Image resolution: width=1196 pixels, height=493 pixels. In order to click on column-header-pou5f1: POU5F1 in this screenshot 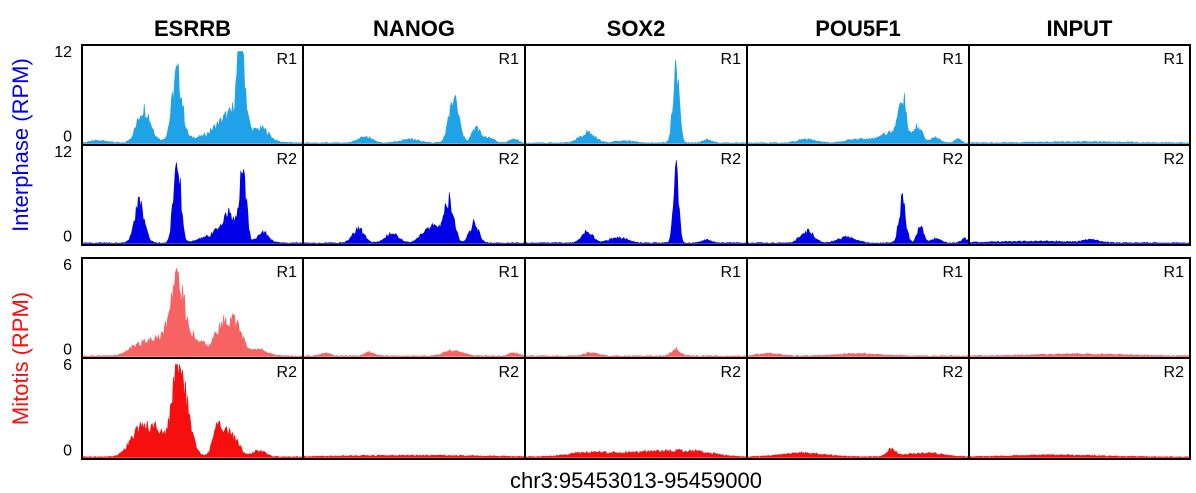, I will do `click(858, 28)`.